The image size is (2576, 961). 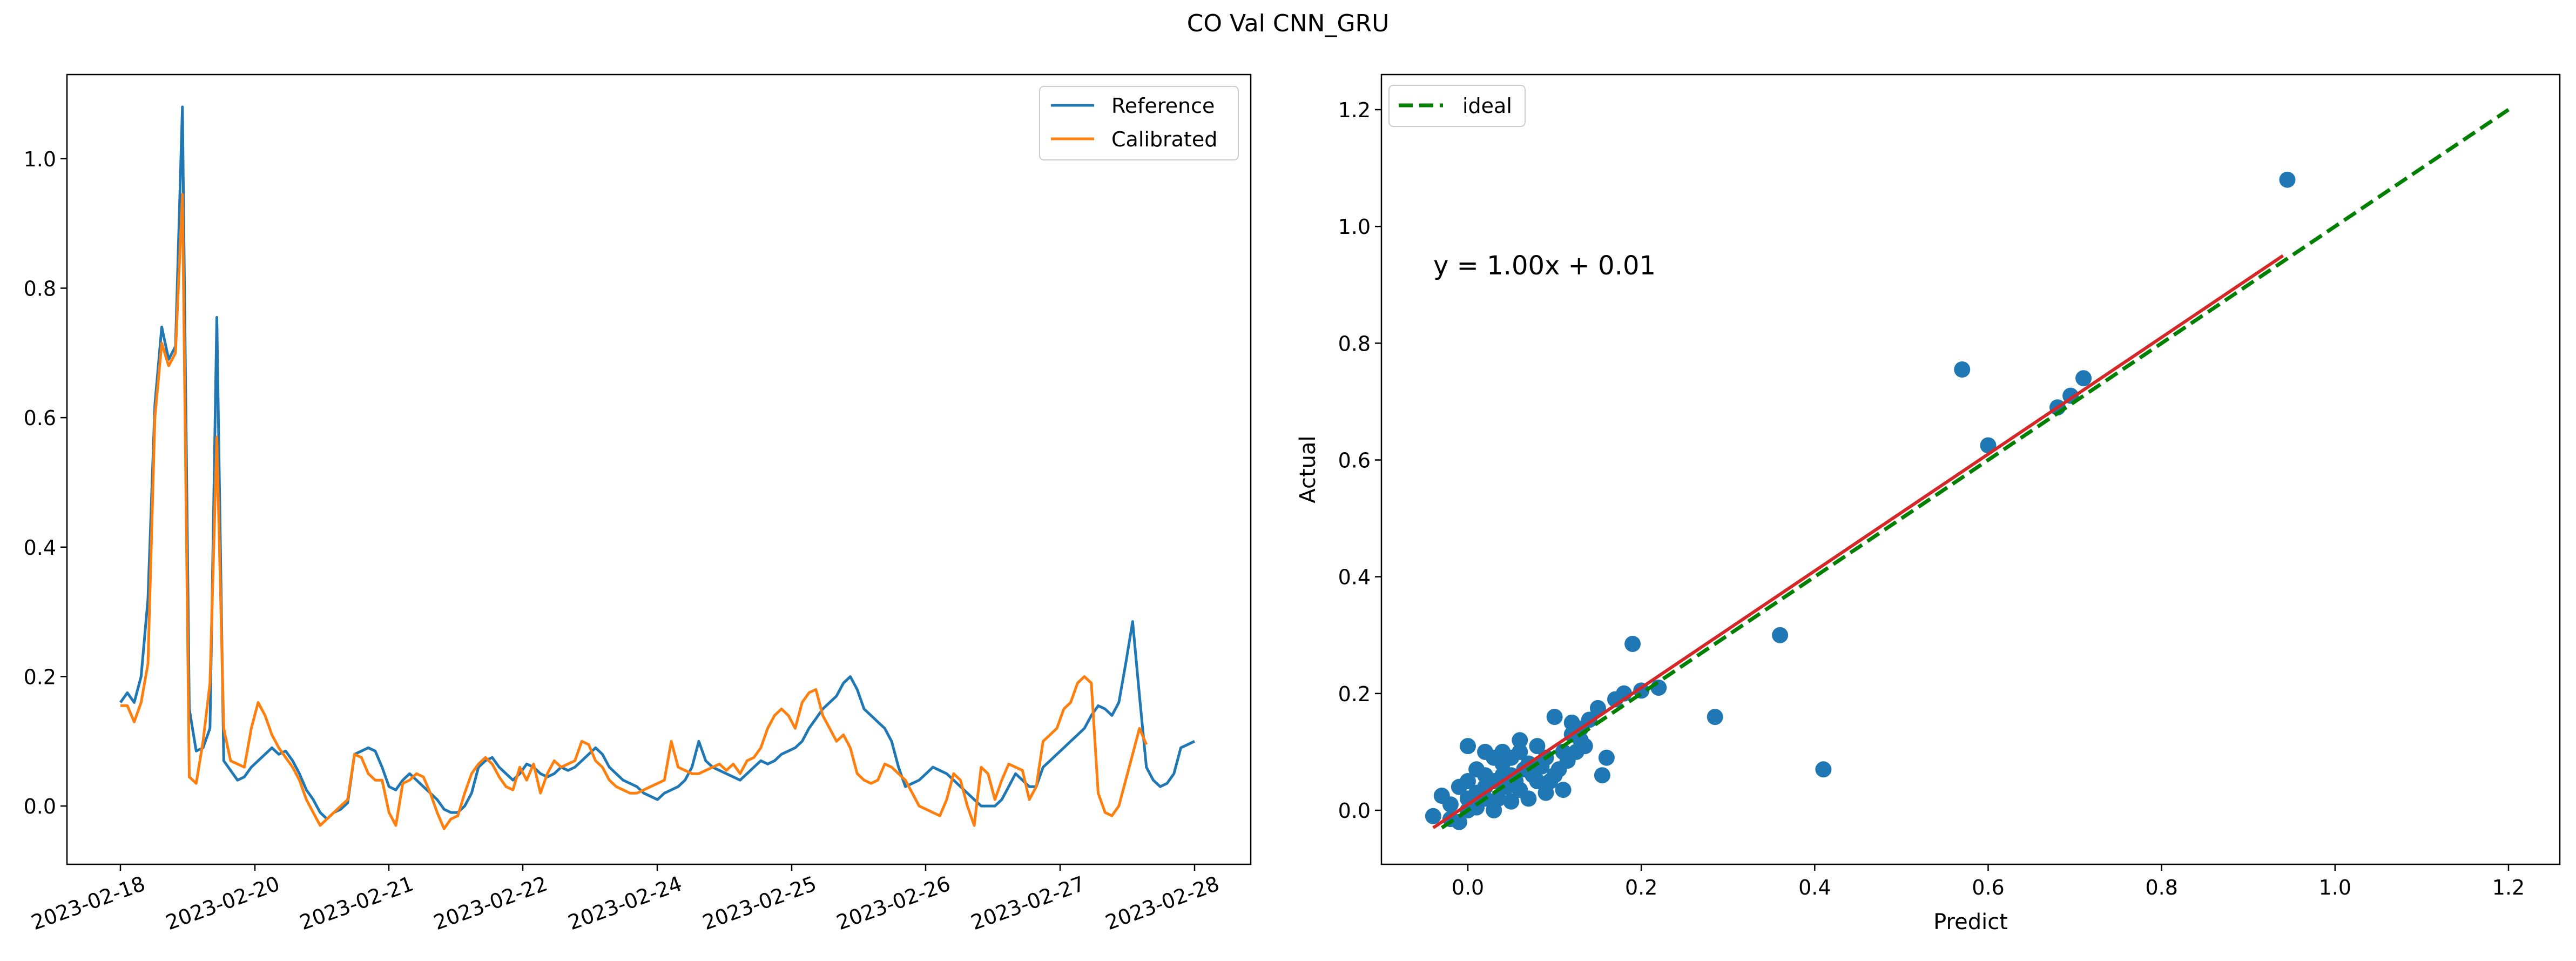 I want to click on x-tick-label: 2023-02-21, so click(x=356, y=903).